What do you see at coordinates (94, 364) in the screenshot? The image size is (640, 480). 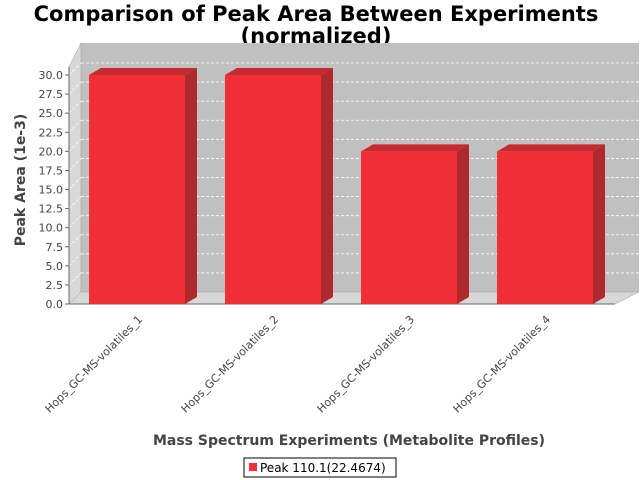 I see `x-category-label: Hops_GC-MS-volatiles_1` at bounding box center [94, 364].